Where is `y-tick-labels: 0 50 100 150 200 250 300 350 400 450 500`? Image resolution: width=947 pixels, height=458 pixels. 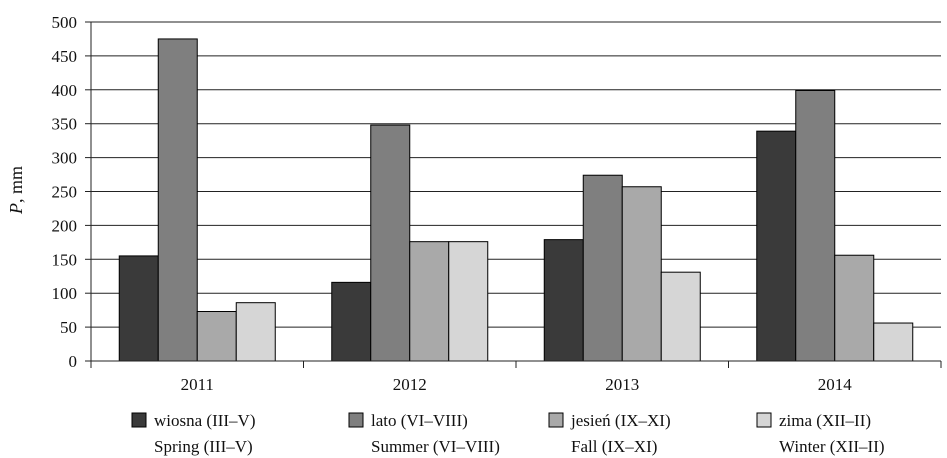
y-tick-labels: 0 50 100 150 200 250 300 350 400 450 500 is located at coordinates (65, 192).